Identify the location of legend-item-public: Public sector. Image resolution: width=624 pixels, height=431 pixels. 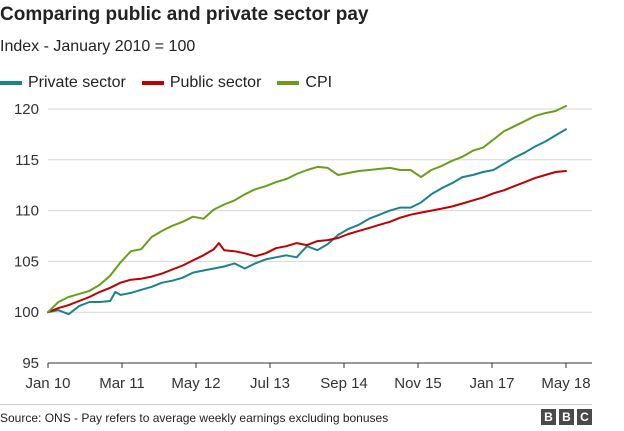
(201, 83).